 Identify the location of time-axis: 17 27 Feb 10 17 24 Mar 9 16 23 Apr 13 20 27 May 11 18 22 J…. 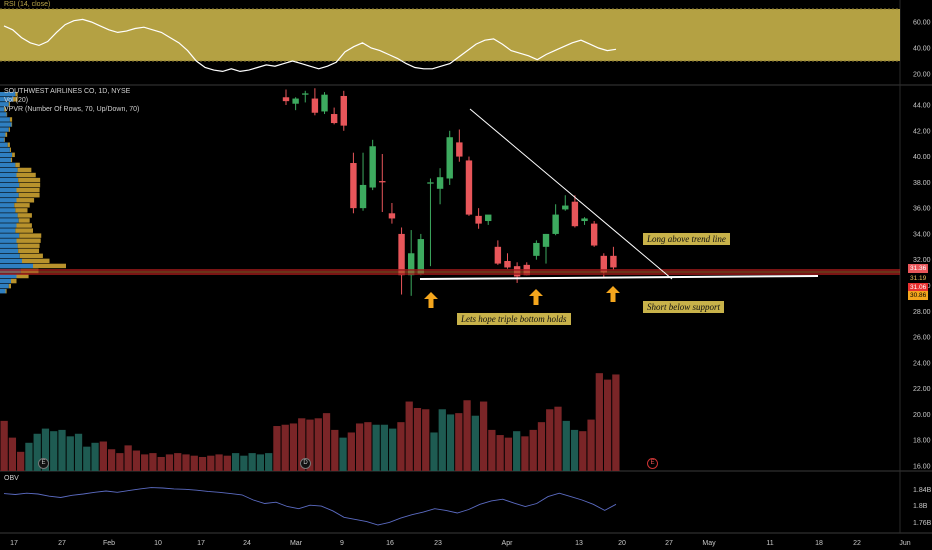
(460, 543).